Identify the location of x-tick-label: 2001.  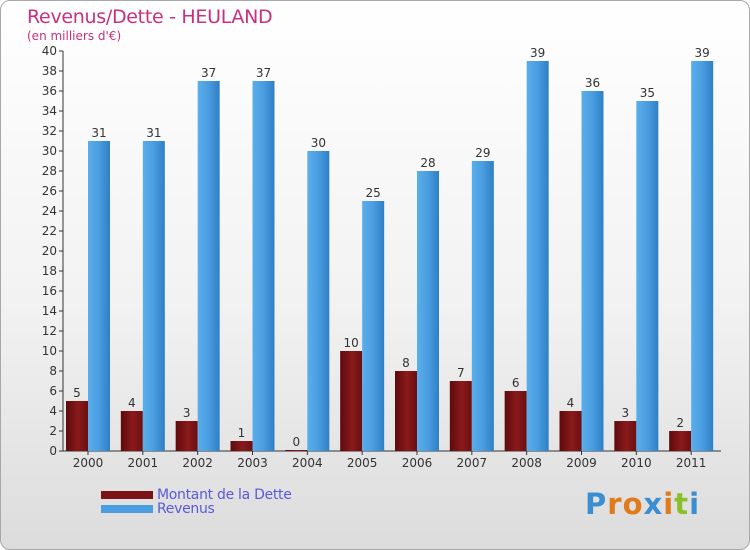
(143, 463).